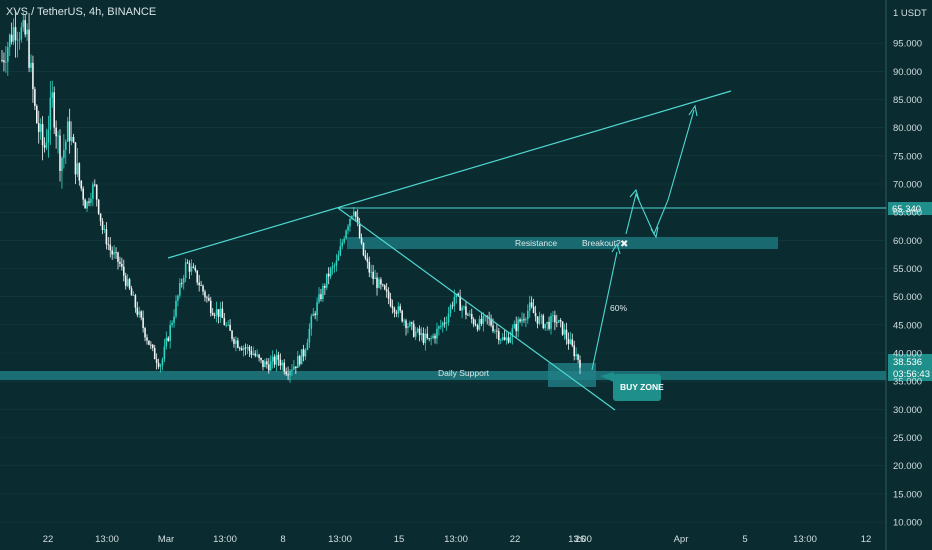 The height and width of the screenshot is (550, 932). Describe the element at coordinates (907, 494) in the screenshot. I see `y-tick-label: 15.000` at that location.